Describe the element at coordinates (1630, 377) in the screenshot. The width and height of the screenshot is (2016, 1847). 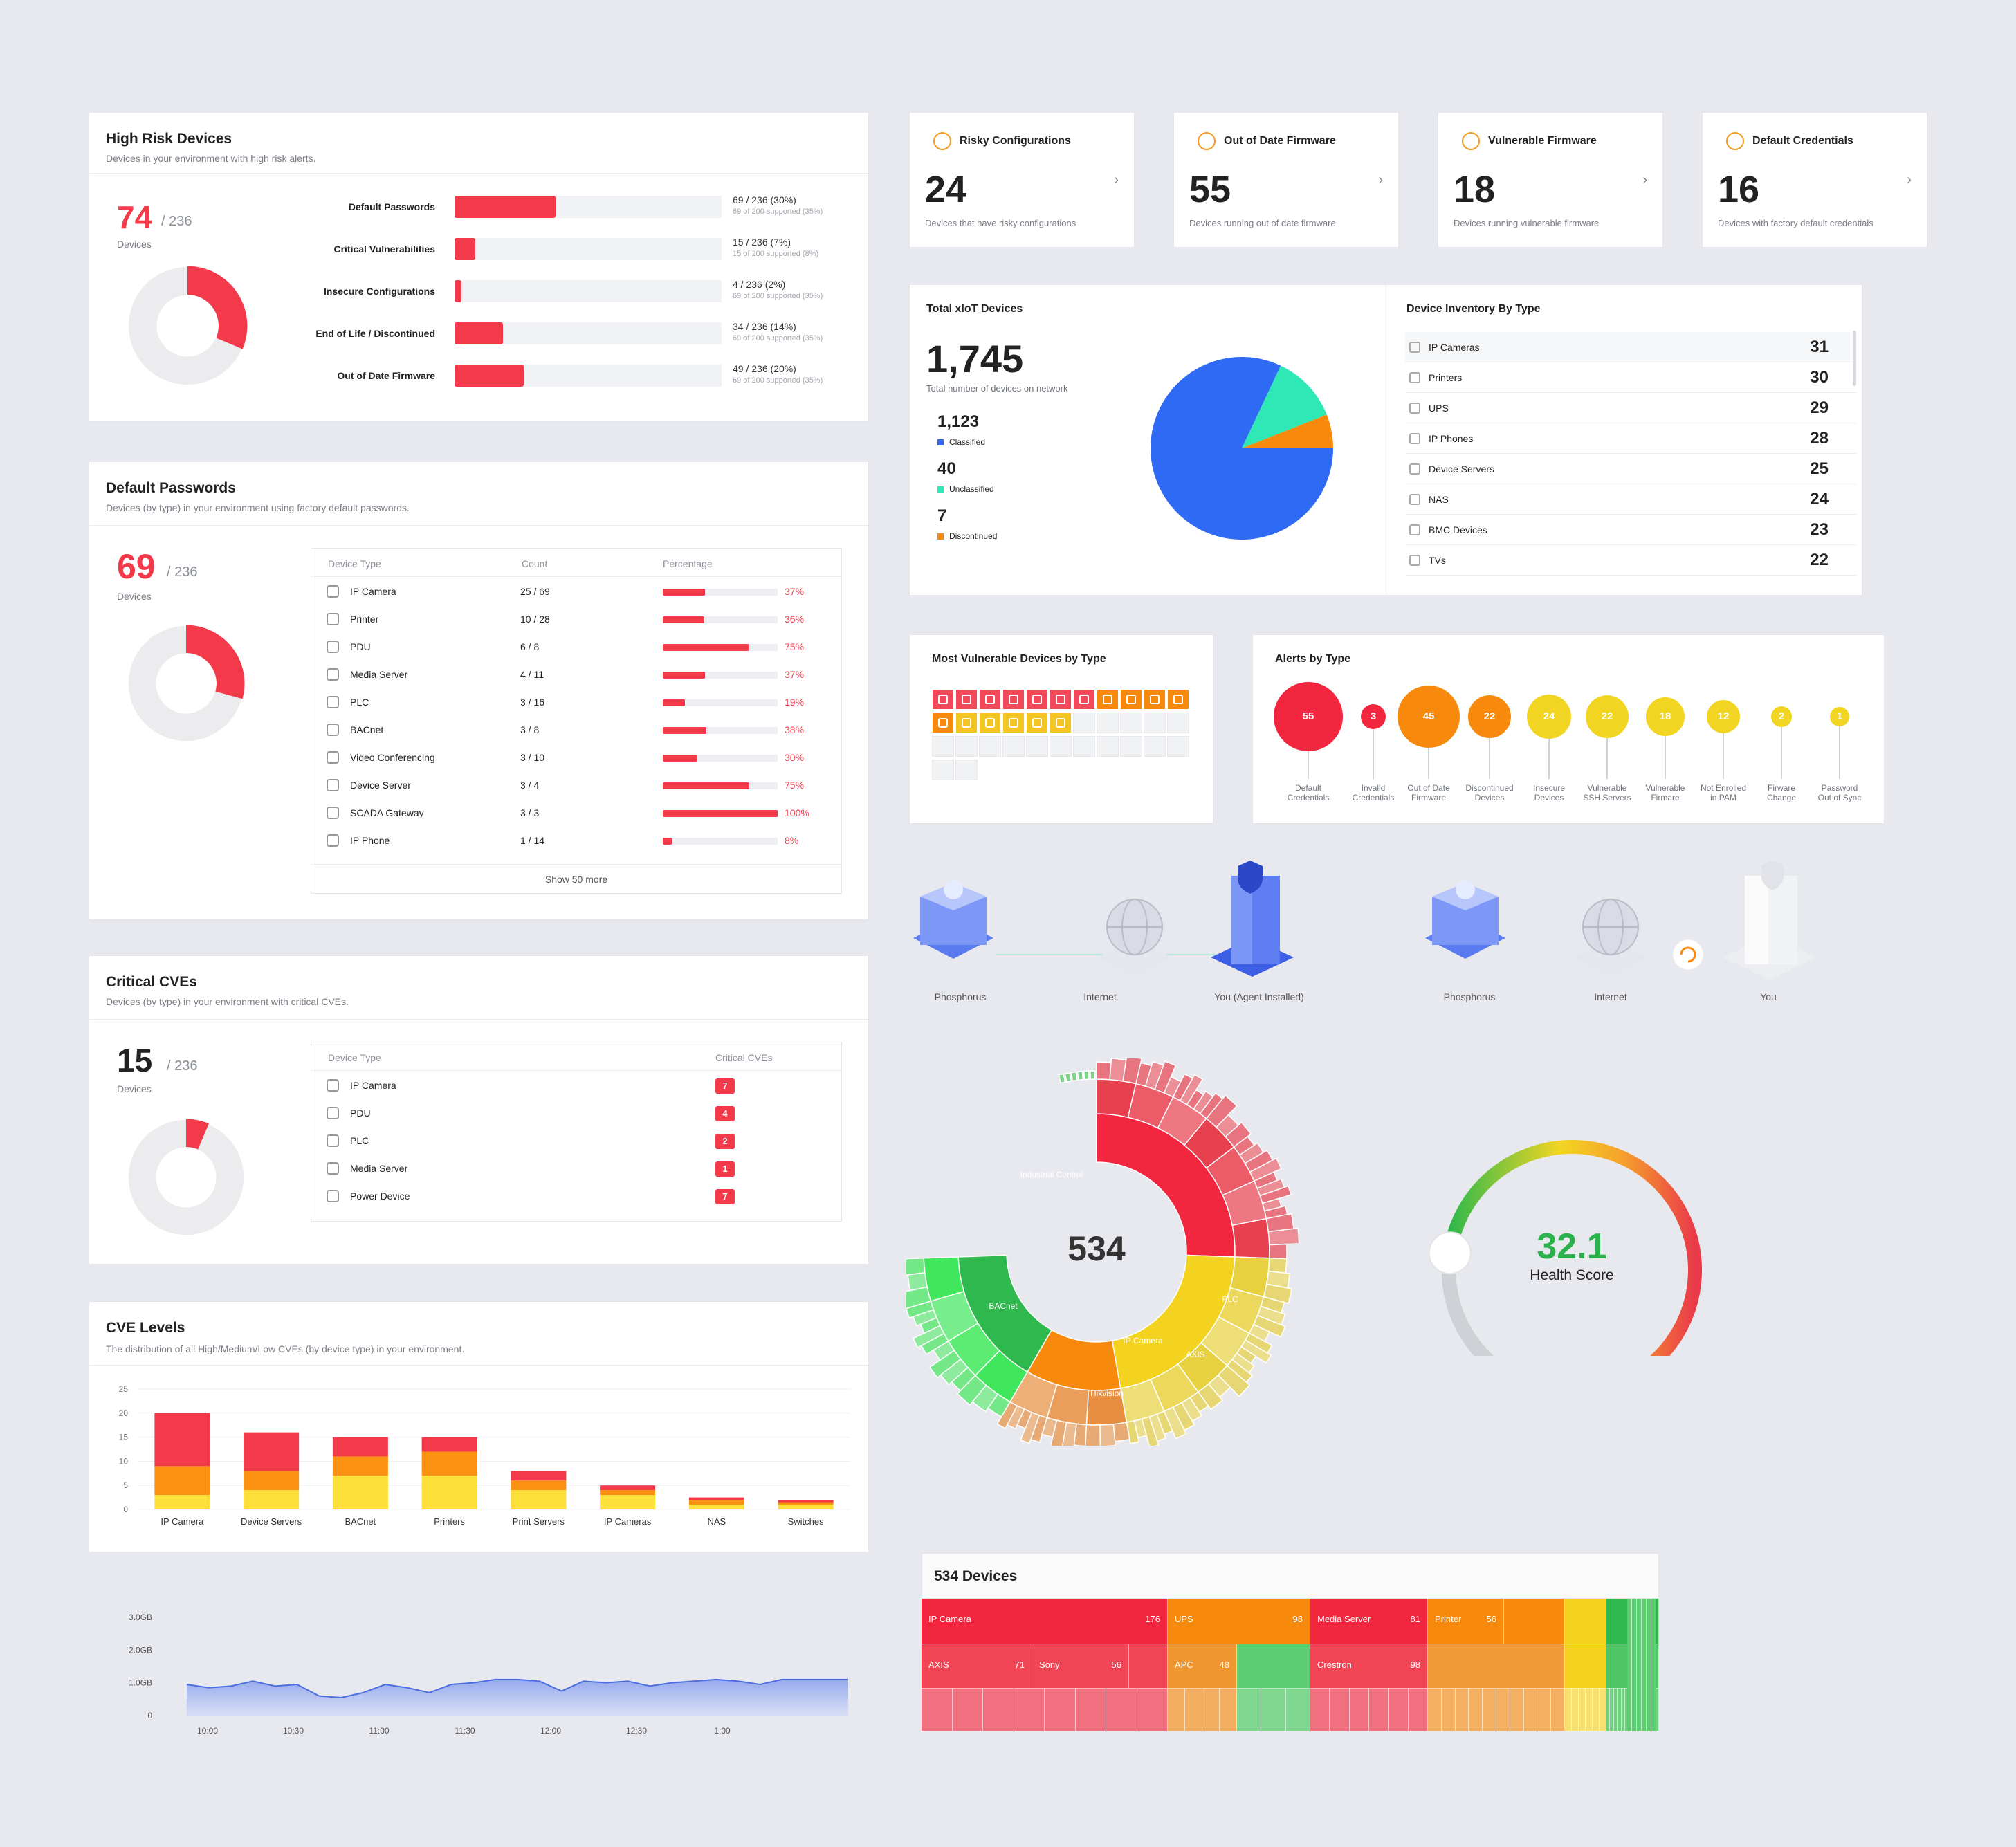
I see `inventory-row: Printers 30` at that location.